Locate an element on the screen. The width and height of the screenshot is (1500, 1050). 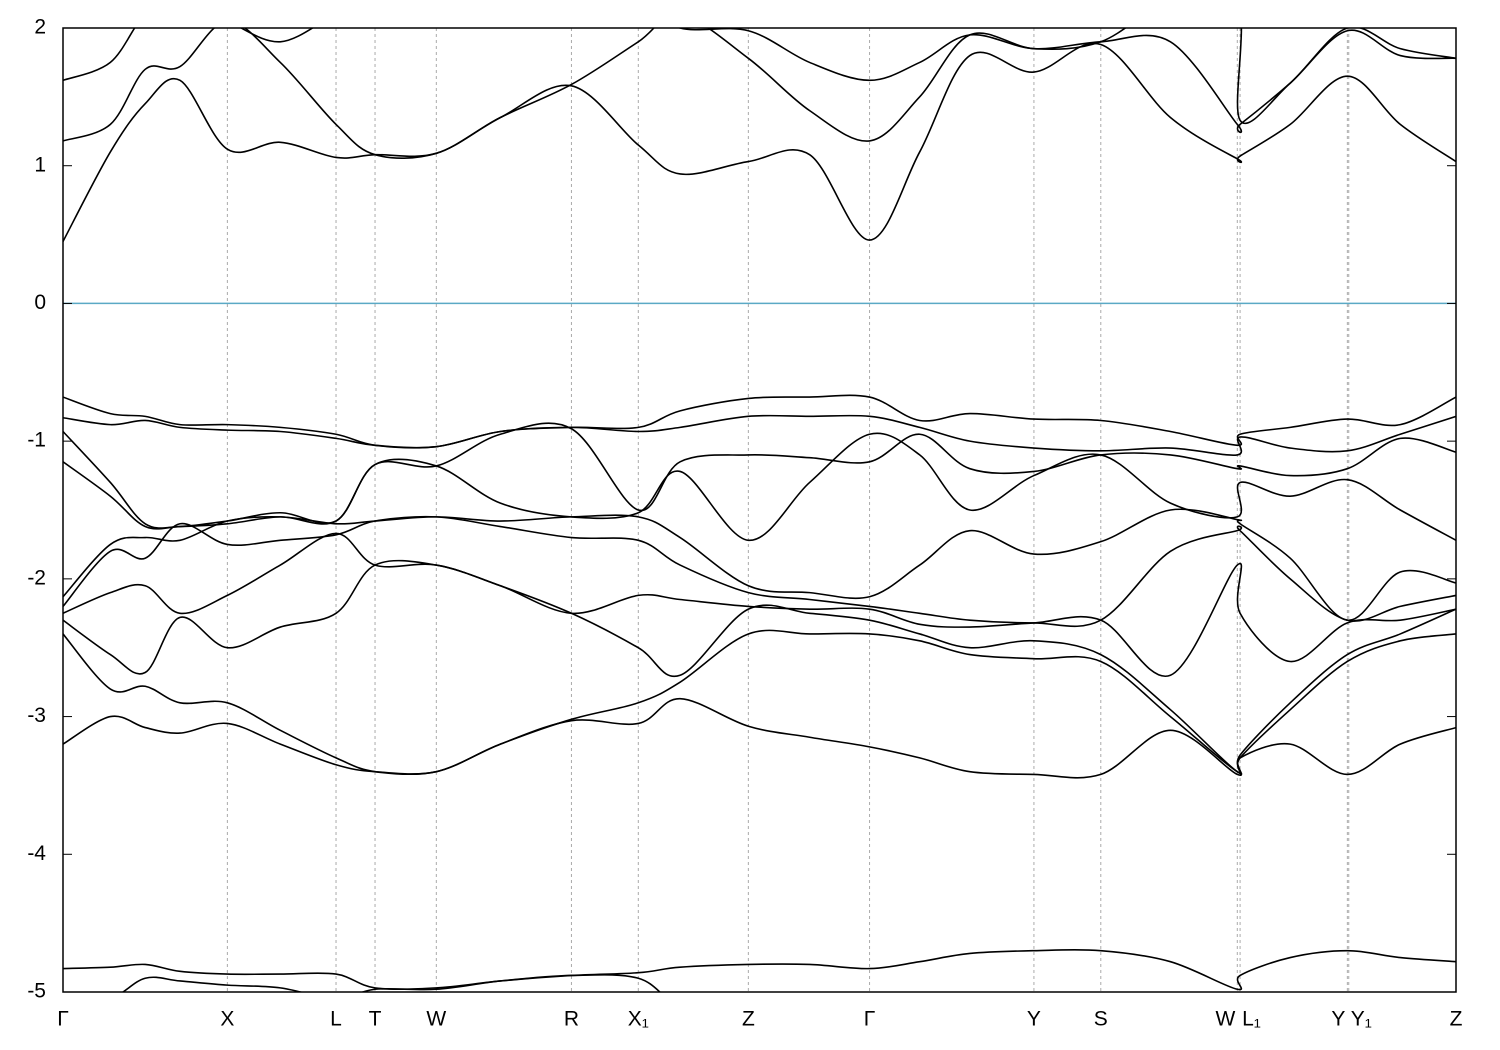
x-tick-label: L₁ is located at coordinates (1251, 1019).